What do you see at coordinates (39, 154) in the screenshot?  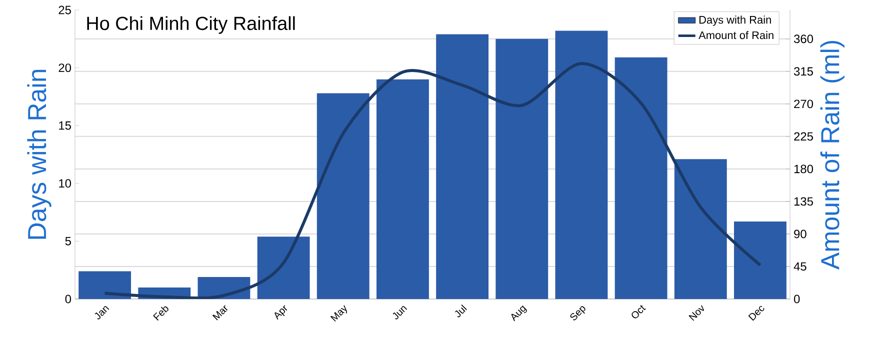 I see `y-axis-title: Days with Rain` at bounding box center [39, 154].